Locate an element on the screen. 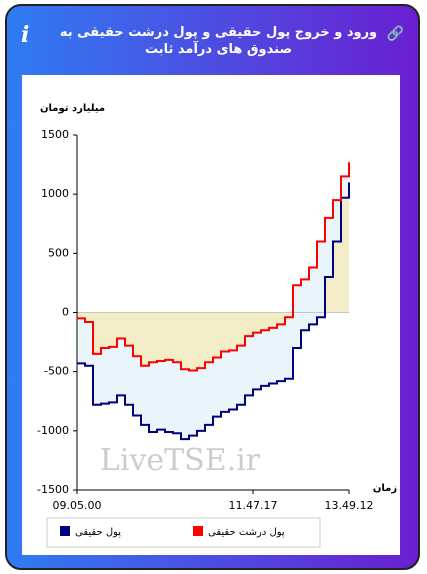 The height and width of the screenshot is (574, 427). x-tick-label: 09.05.00 is located at coordinates (77, 505).